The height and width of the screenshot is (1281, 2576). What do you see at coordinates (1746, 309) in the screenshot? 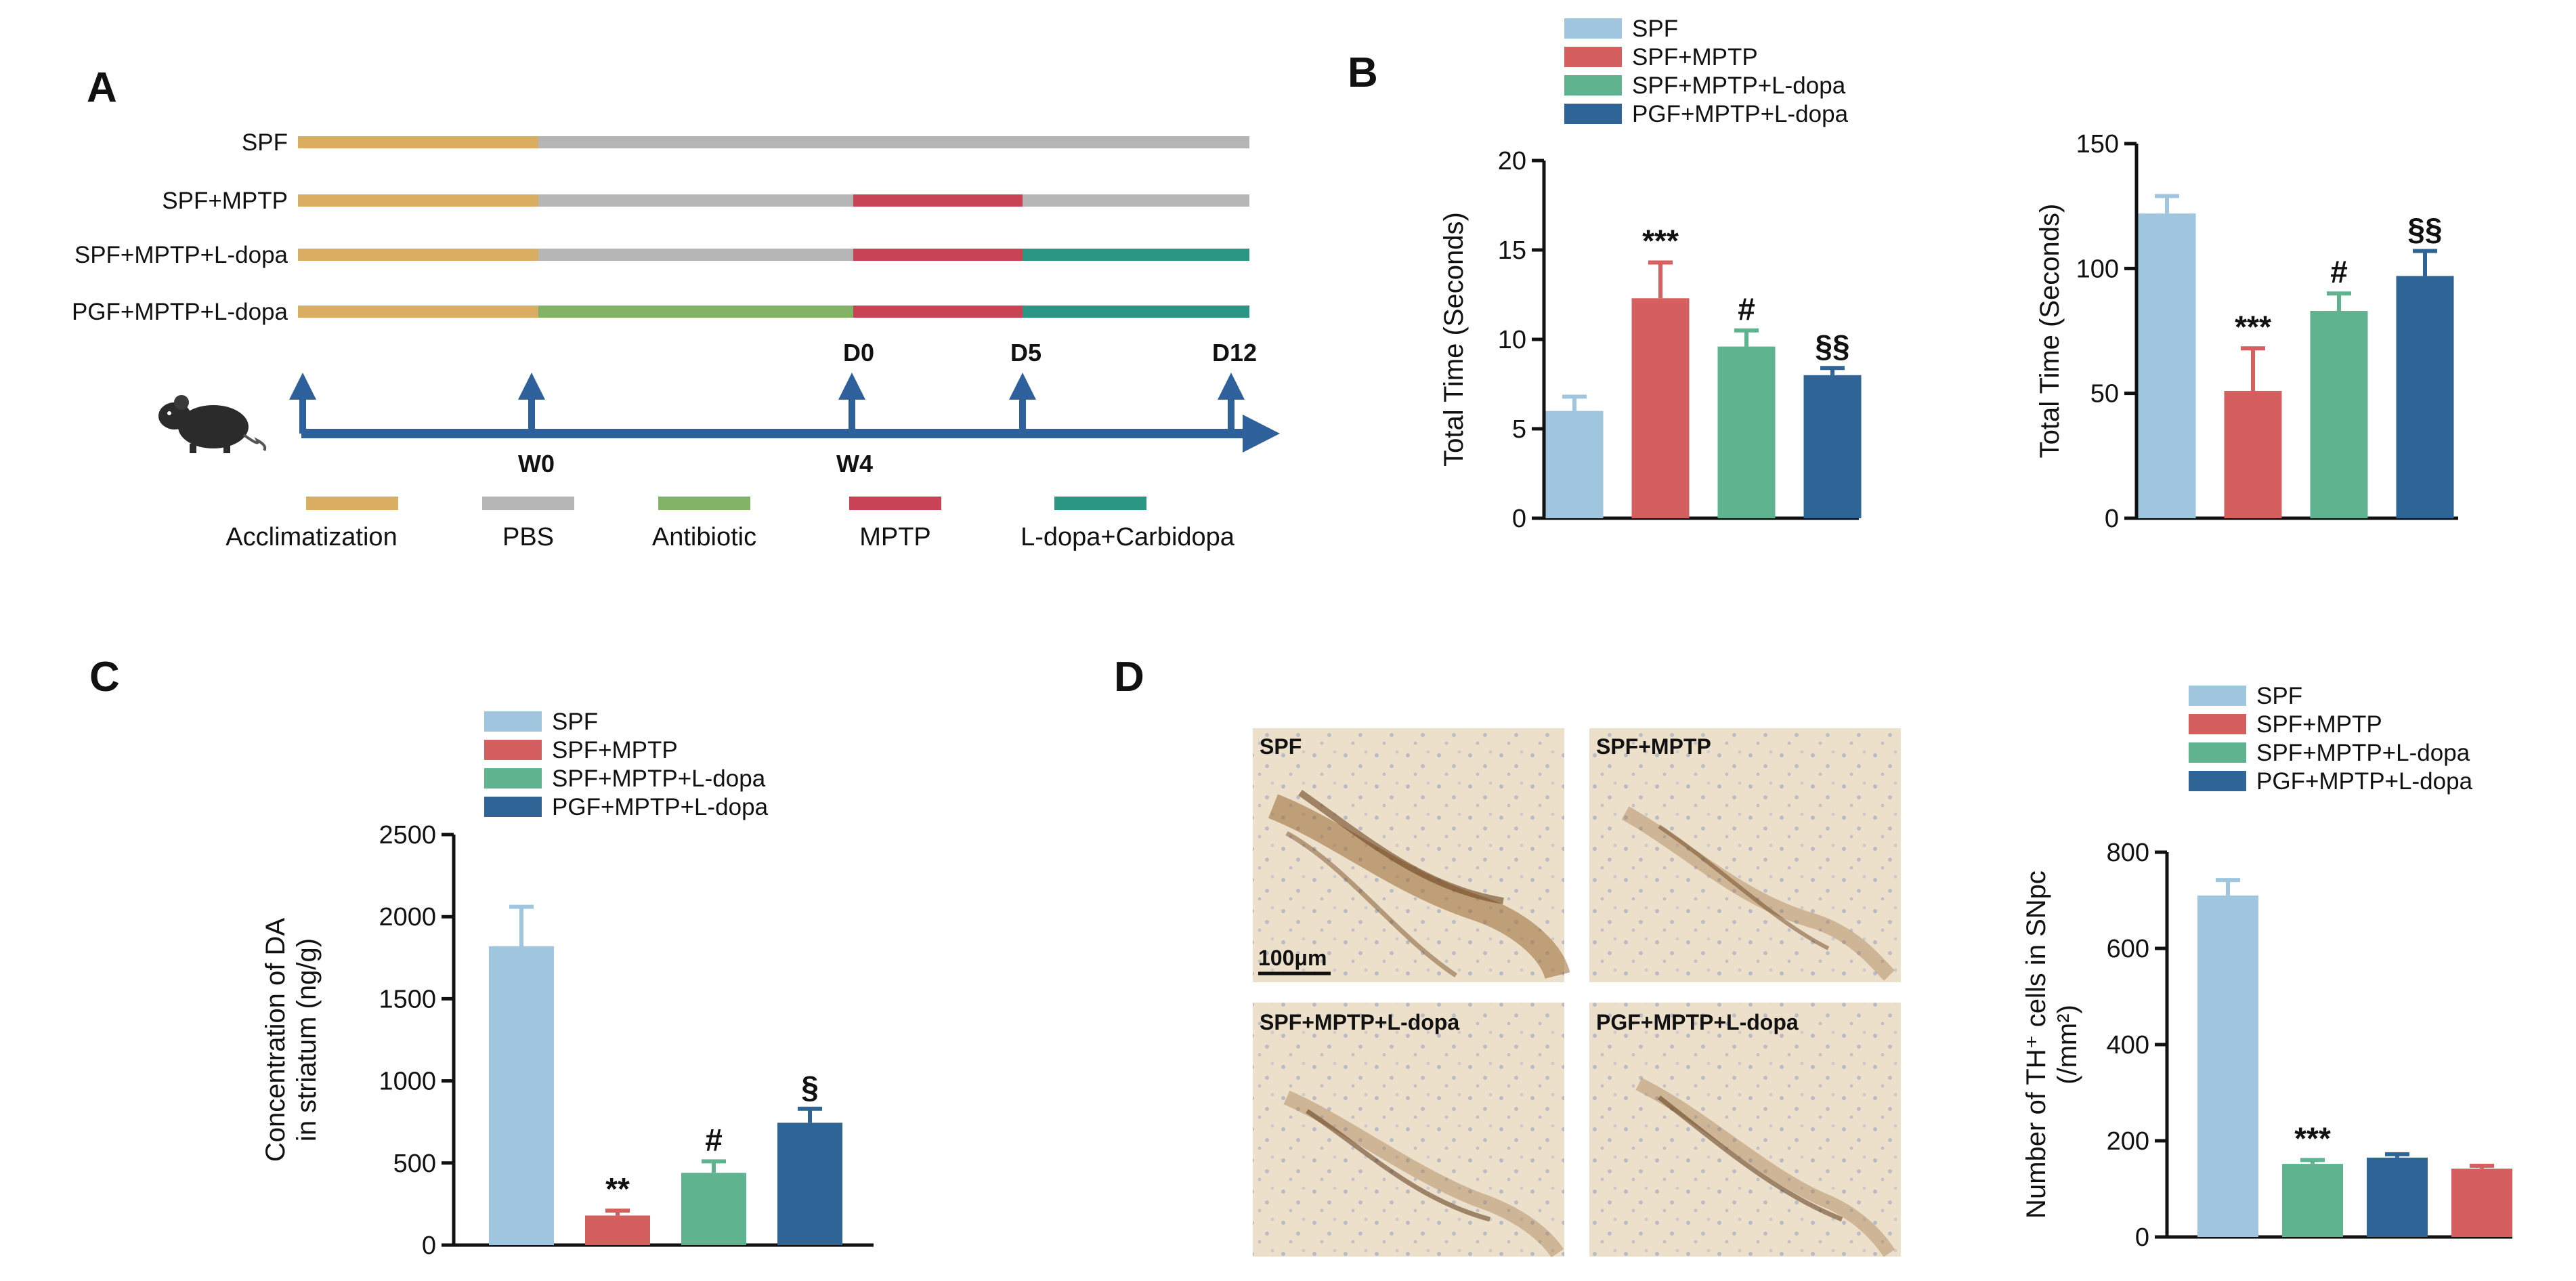
I see `significance-label: #` at bounding box center [1746, 309].